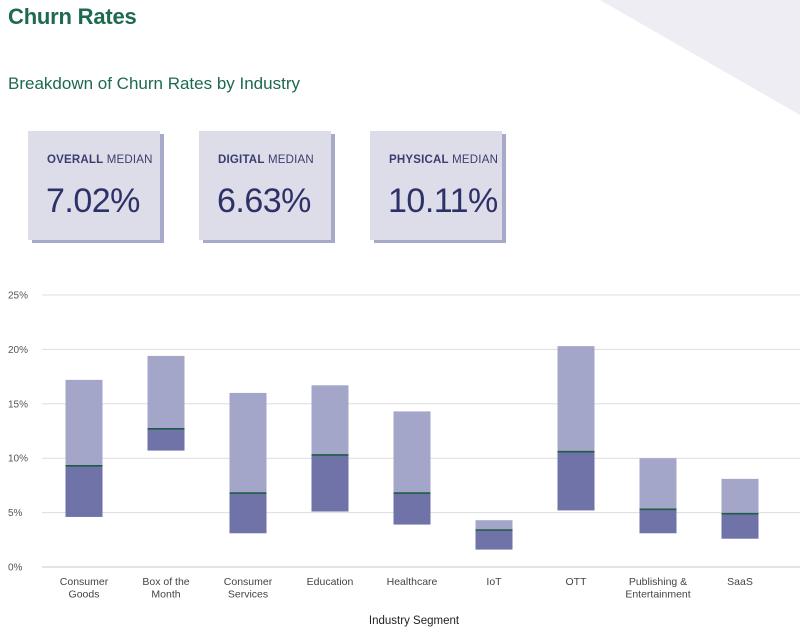  What do you see at coordinates (577, 582) in the screenshot?
I see `category-label: OTT` at bounding box center [577, 582].